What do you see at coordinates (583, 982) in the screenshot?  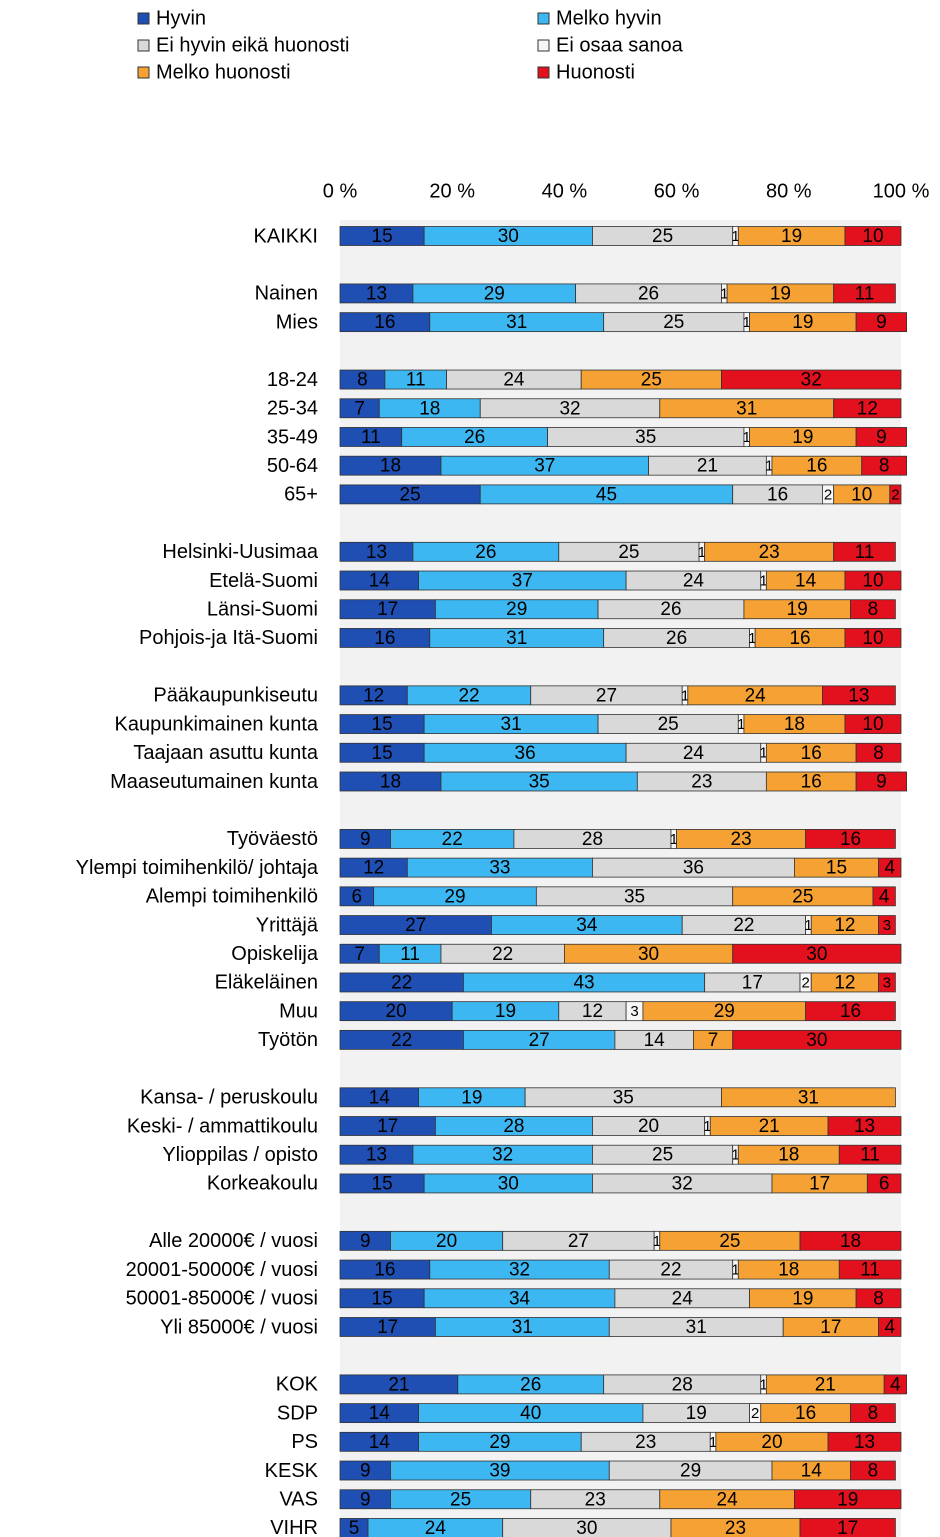 I see `data-label: 43` at bounding box center [583, 982].